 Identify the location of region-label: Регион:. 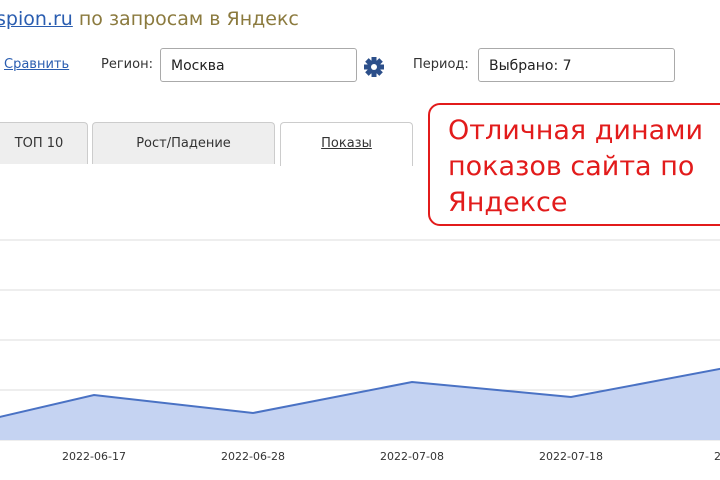
(127, 64).